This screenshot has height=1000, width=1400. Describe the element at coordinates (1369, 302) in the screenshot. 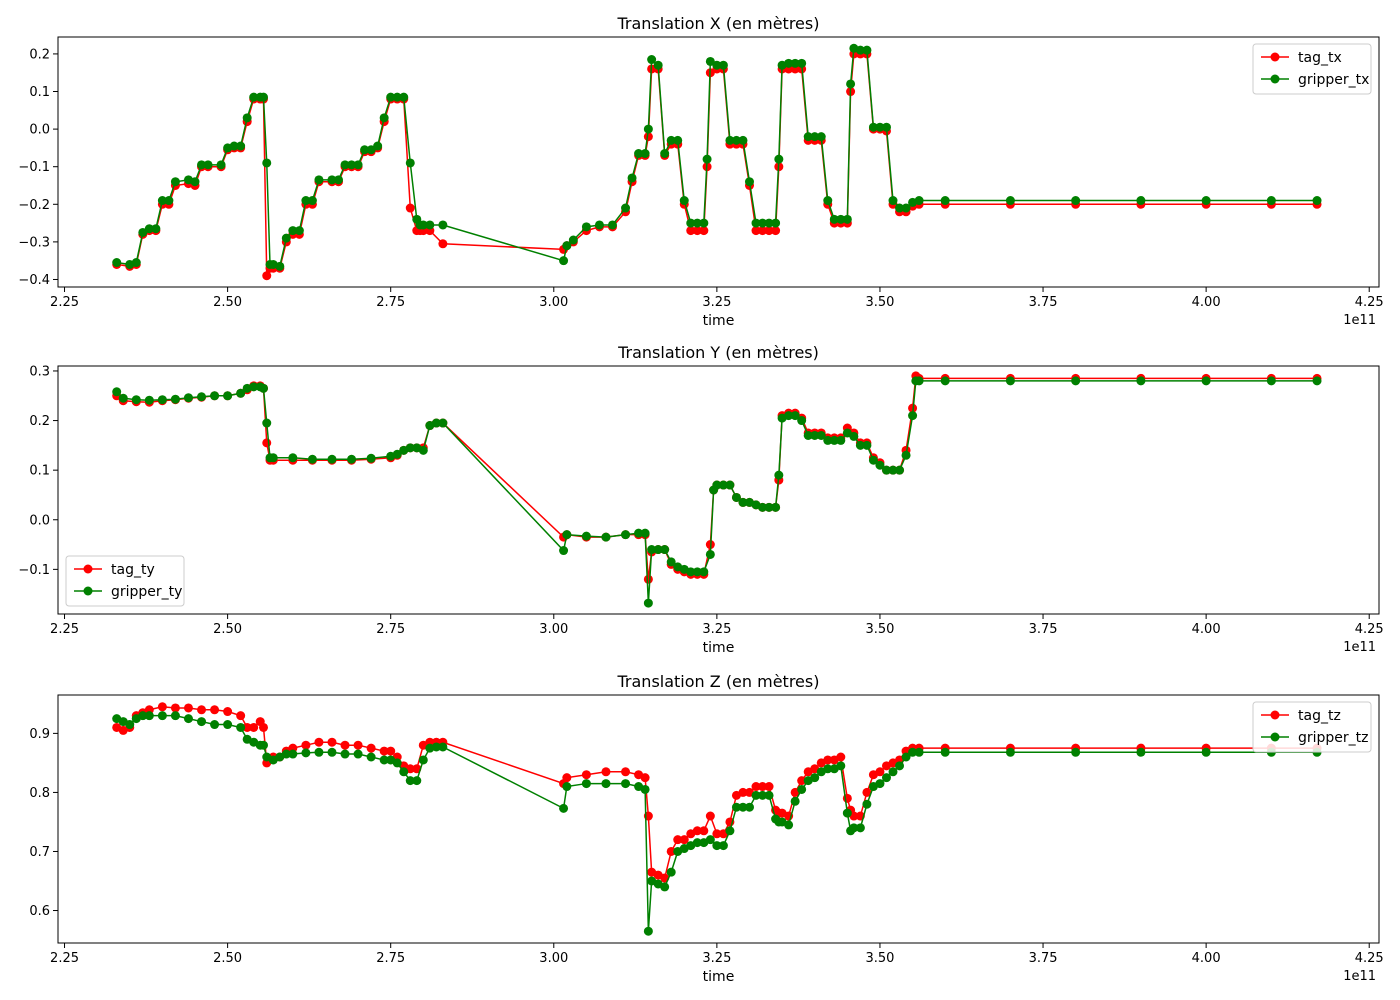

I see `x-tick-label: 4.25` at that location.